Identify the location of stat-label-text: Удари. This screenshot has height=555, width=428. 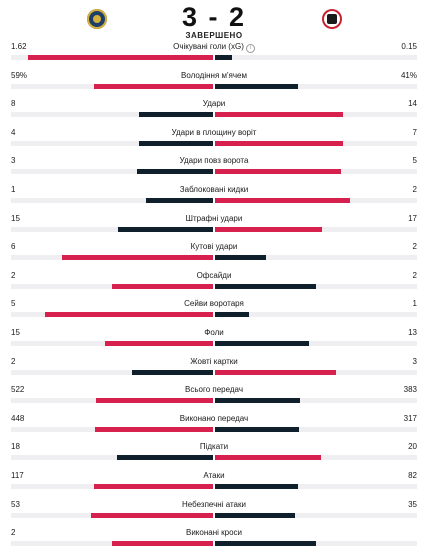
(214, 104).